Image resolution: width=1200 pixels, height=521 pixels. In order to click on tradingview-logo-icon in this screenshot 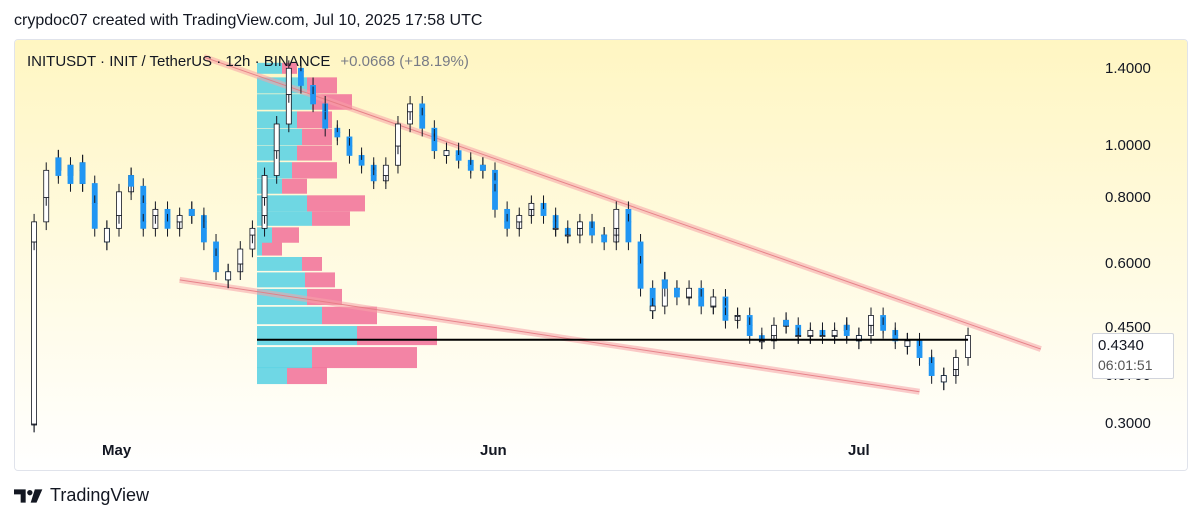, I will do `click(28, 495)`.